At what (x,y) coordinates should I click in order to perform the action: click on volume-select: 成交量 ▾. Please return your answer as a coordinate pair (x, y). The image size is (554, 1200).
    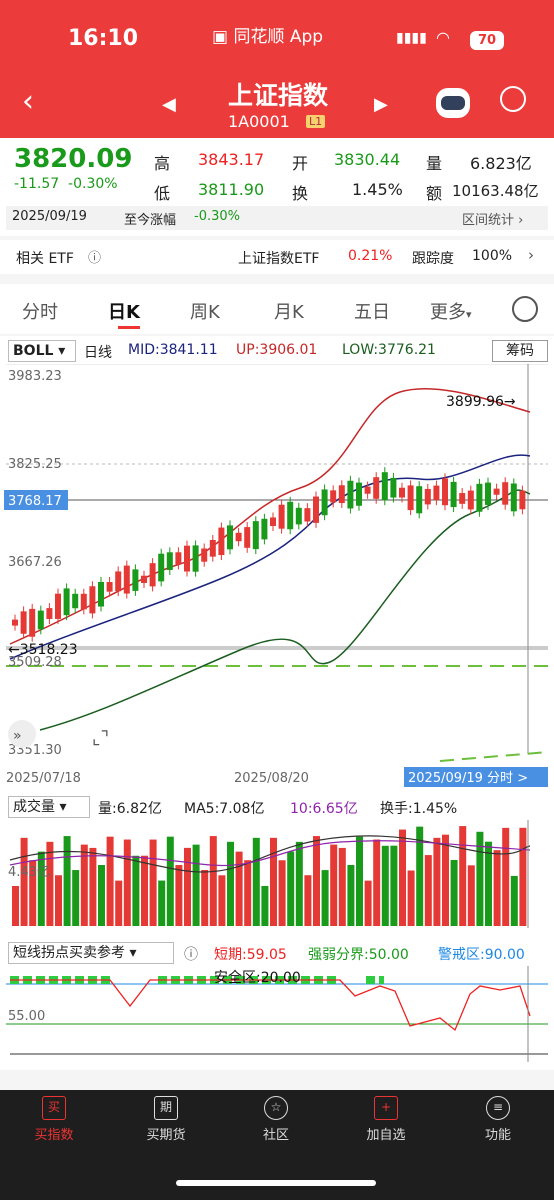
    Looking at the image, I should click on (49, 807).